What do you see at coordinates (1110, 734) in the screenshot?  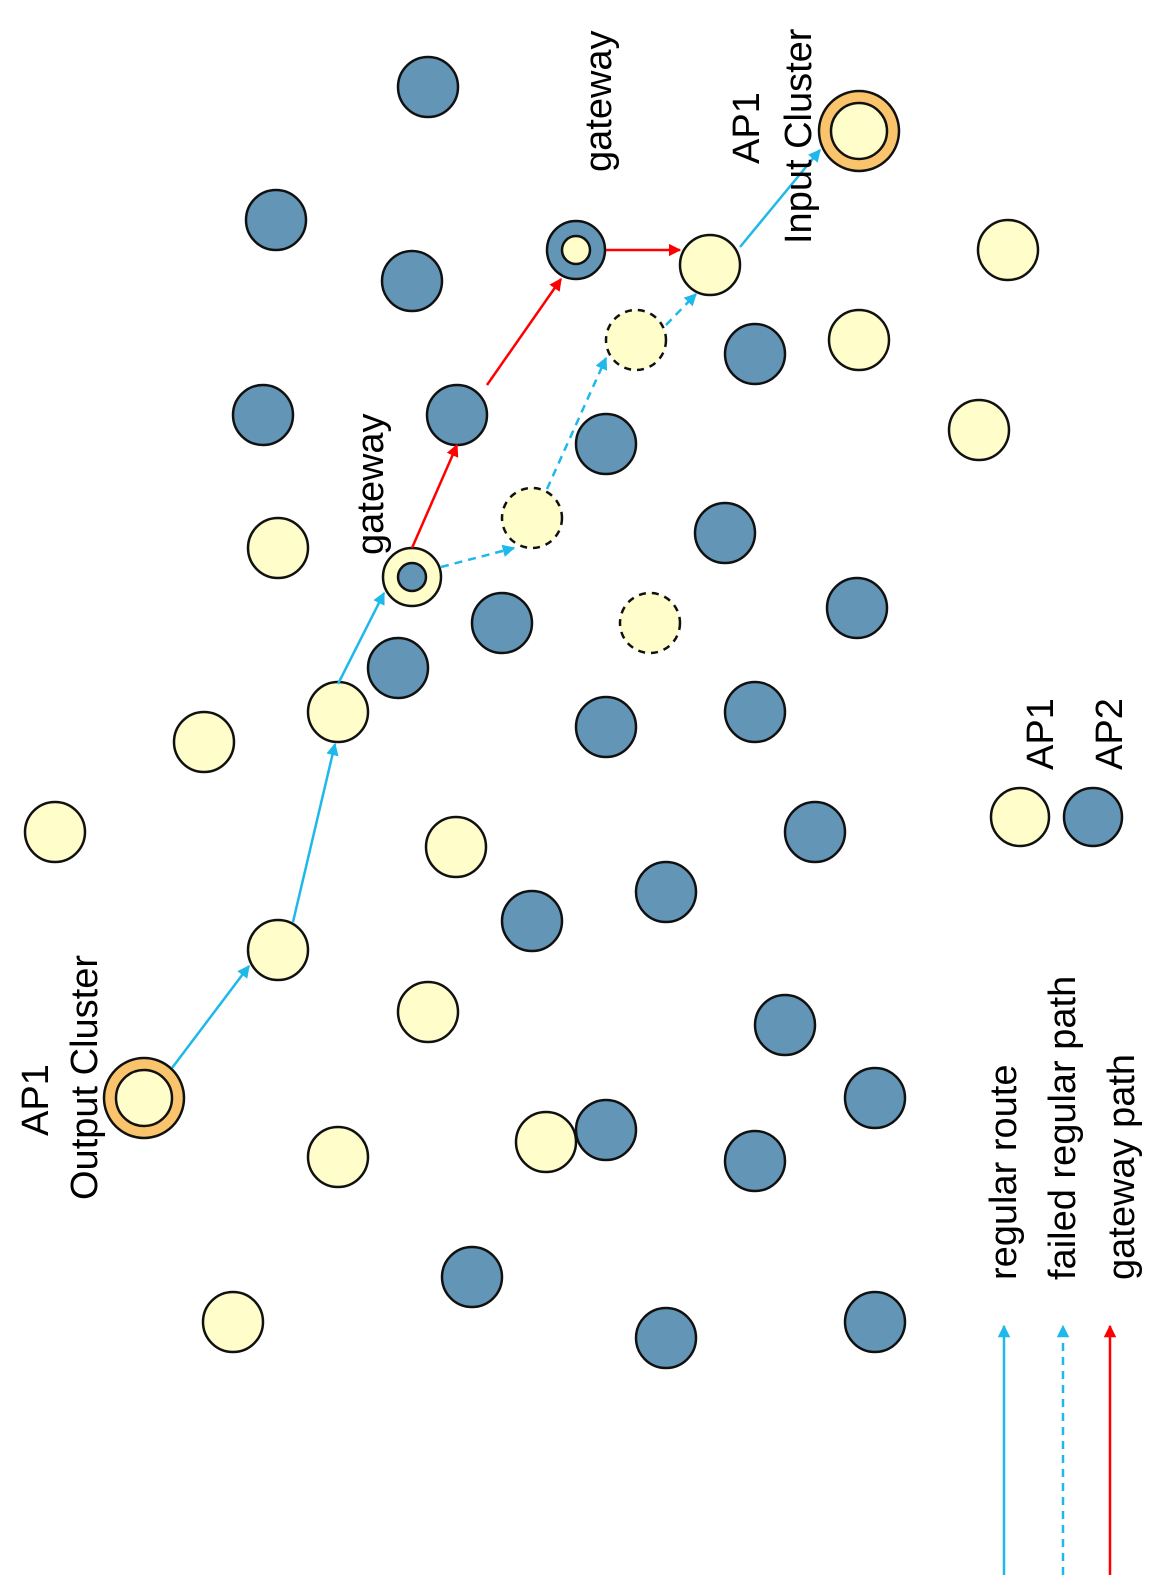 I see `legend-ap2-label: AP2` at bounding box center [1110, 734].